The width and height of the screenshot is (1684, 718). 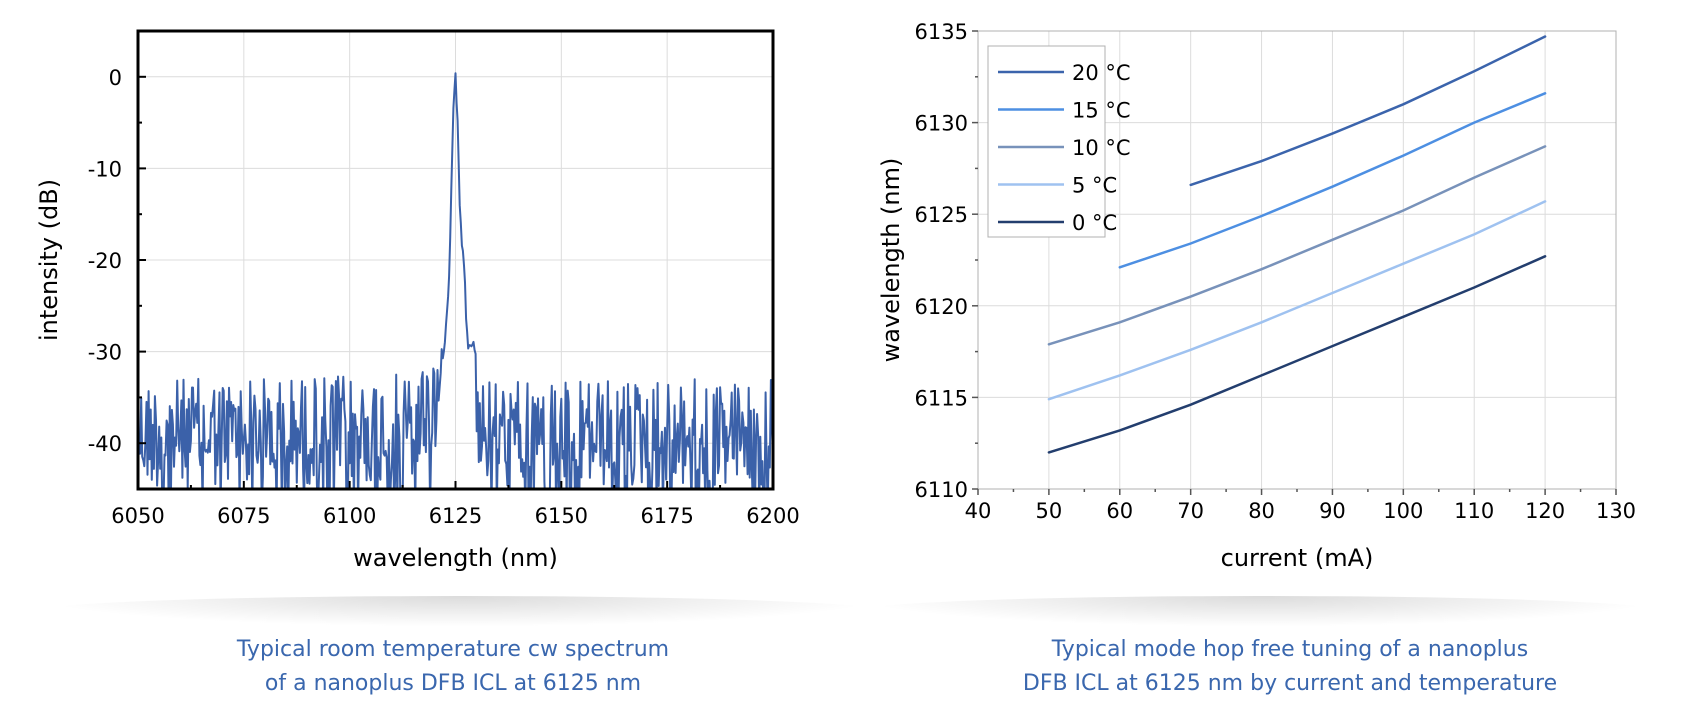 I want to click on x-tick-label: 50, so click(x=1049, y=511).